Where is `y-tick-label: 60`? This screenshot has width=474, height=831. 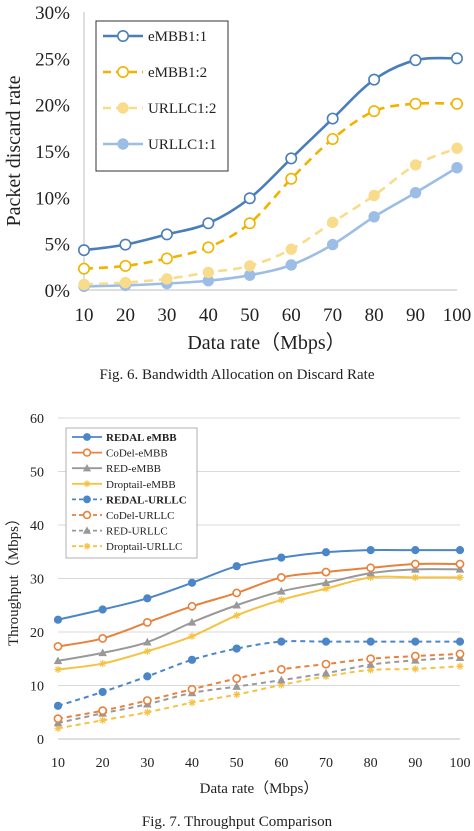
y-tick-label: 60 is located at coordinates (37, 419).